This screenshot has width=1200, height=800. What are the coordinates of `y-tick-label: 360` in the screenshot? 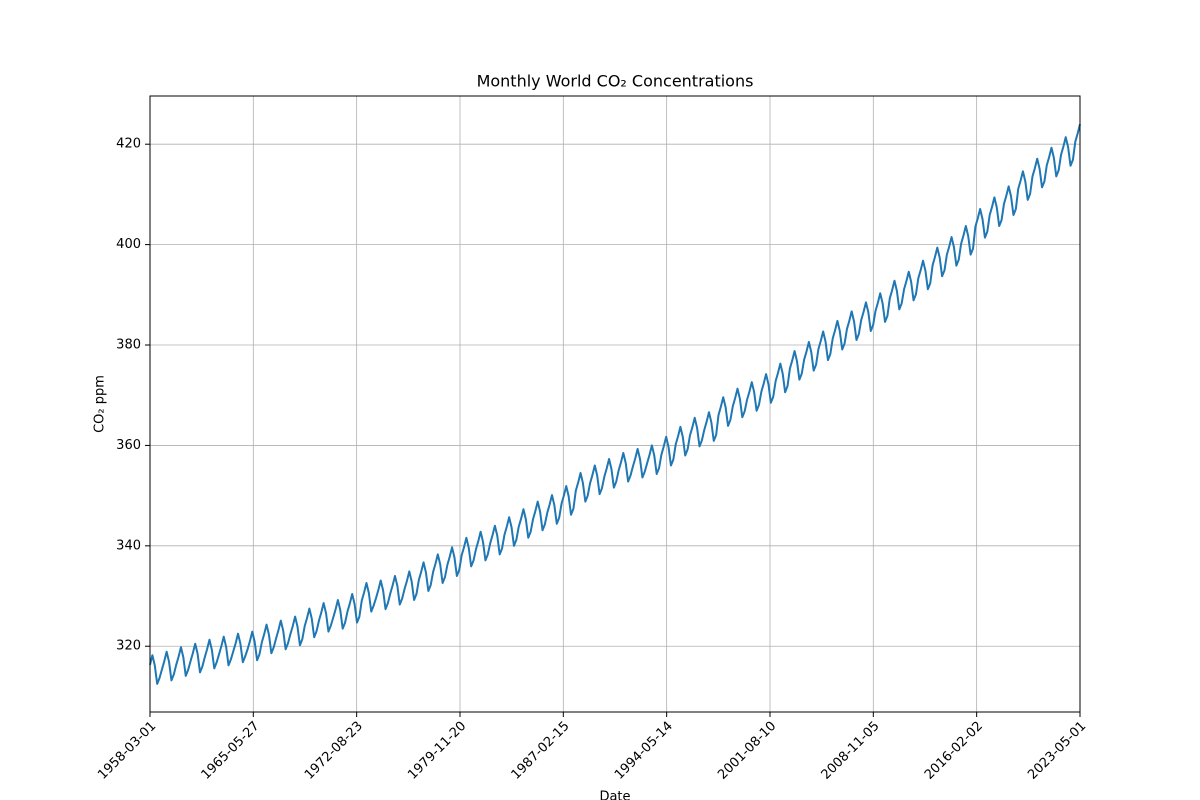 It's located at (128, 445).